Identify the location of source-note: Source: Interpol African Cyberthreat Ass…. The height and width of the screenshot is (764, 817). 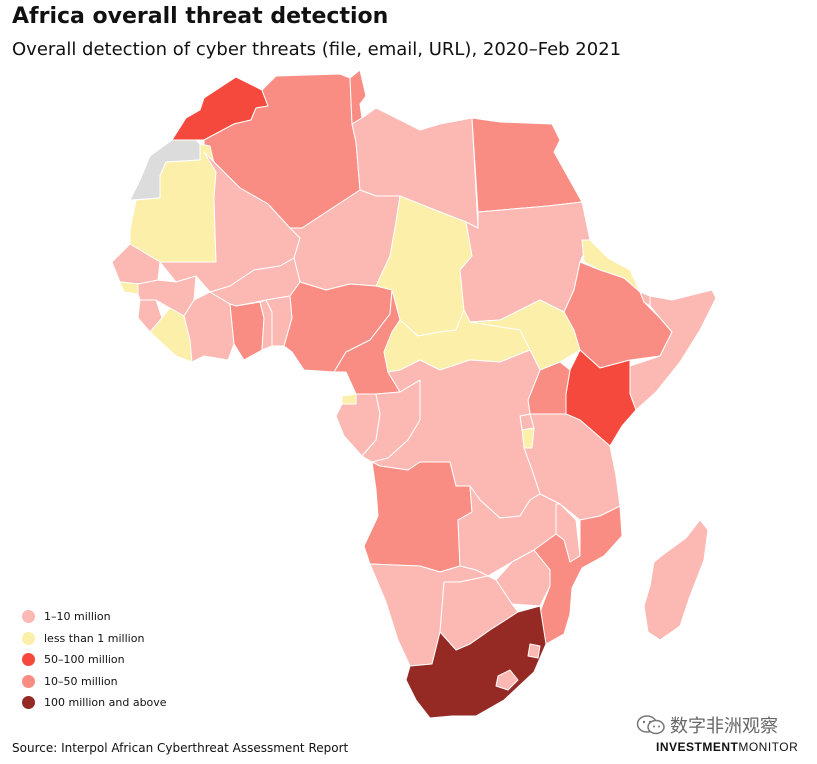
(180, 748).